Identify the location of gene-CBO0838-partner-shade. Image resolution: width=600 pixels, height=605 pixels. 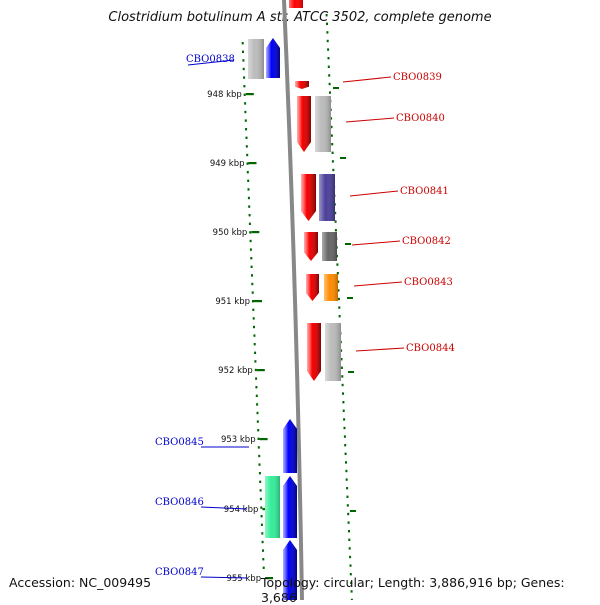
(256, 59).